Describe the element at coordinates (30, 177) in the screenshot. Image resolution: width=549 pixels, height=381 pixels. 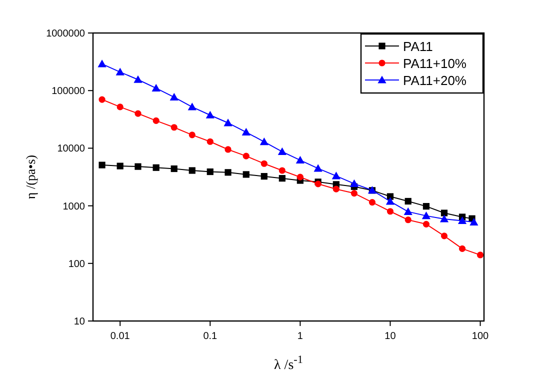
I see `y-axis-title: η /(pa•s)` at that location.